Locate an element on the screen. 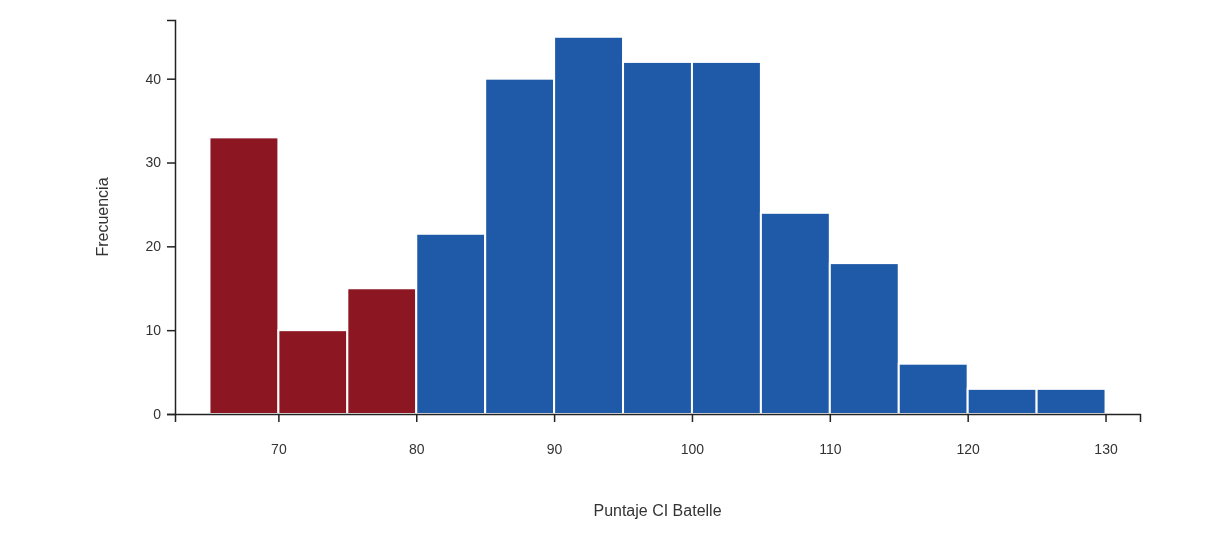  x-tick-label: 130 is located at coordinates (1106, 448).